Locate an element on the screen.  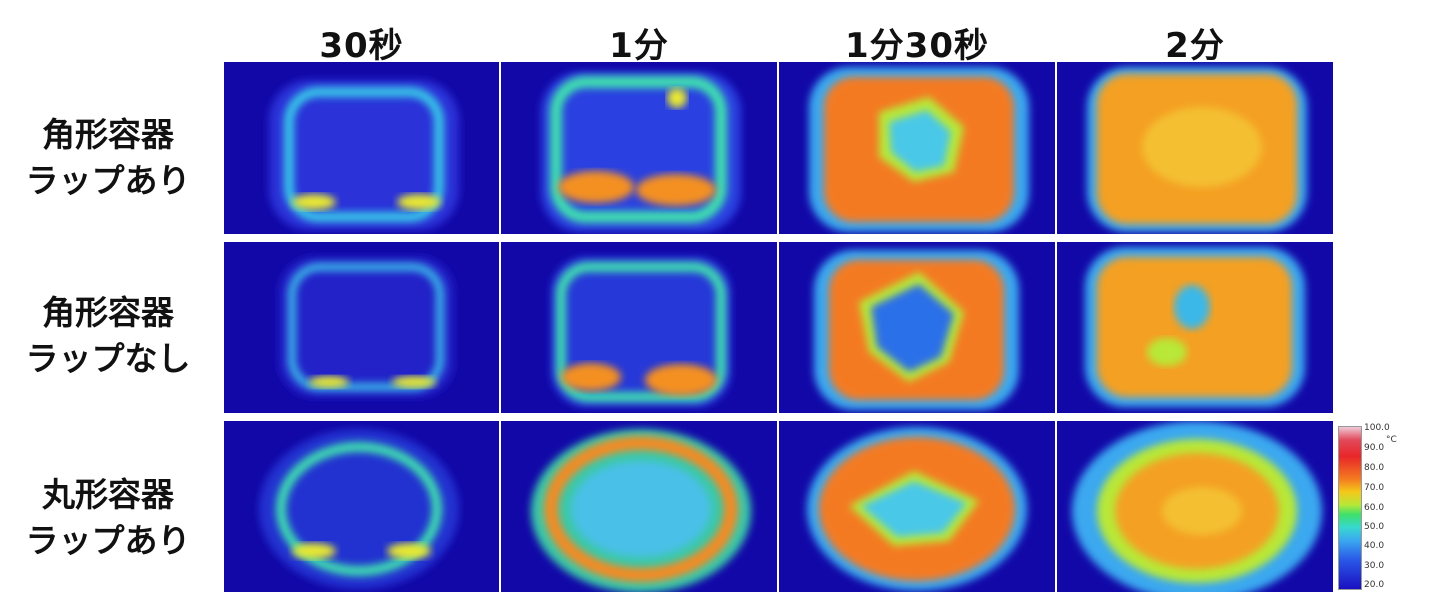
thermal-image-round-wrapped-2min is located at coordinates (1195, 506).